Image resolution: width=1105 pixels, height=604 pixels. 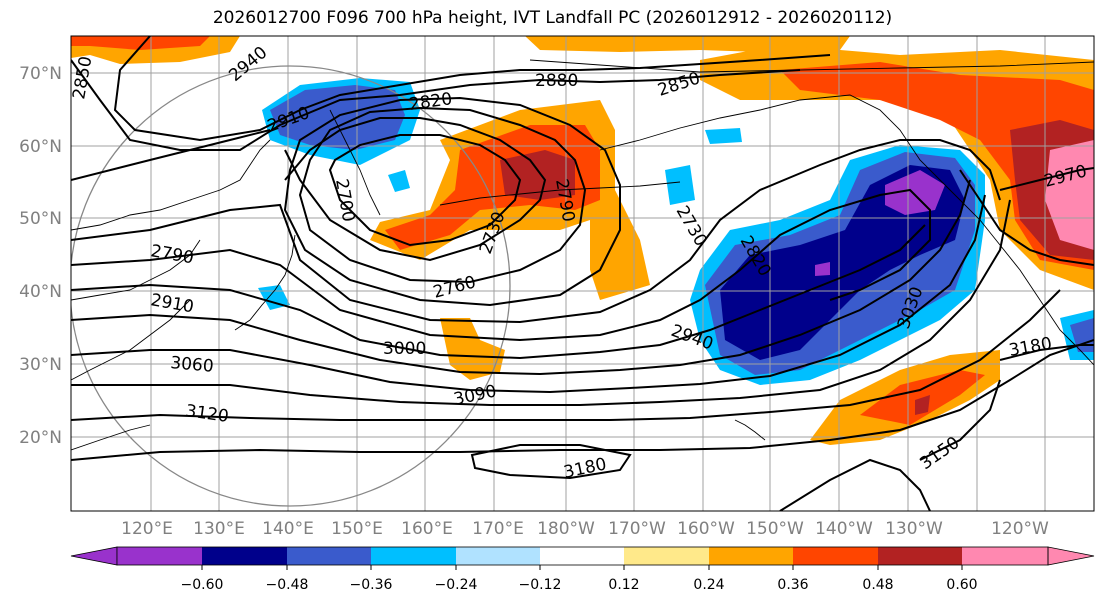 I want to click on shade-se-blue-mid, so click(x=1082, y=335).